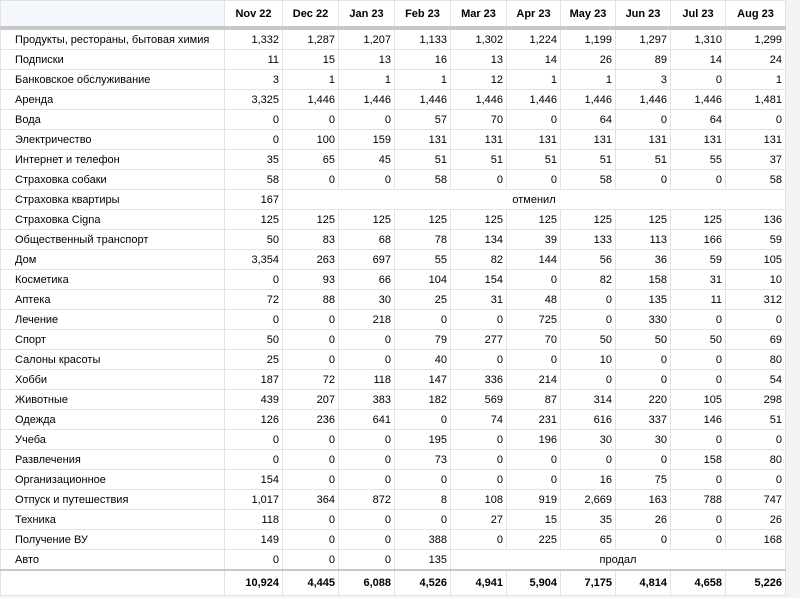 This screenshot has height=598, width=800. What do you see at coordinates (366, 379) in the screenshot?
I see `cell: 118` at bounding box center [366, 379].